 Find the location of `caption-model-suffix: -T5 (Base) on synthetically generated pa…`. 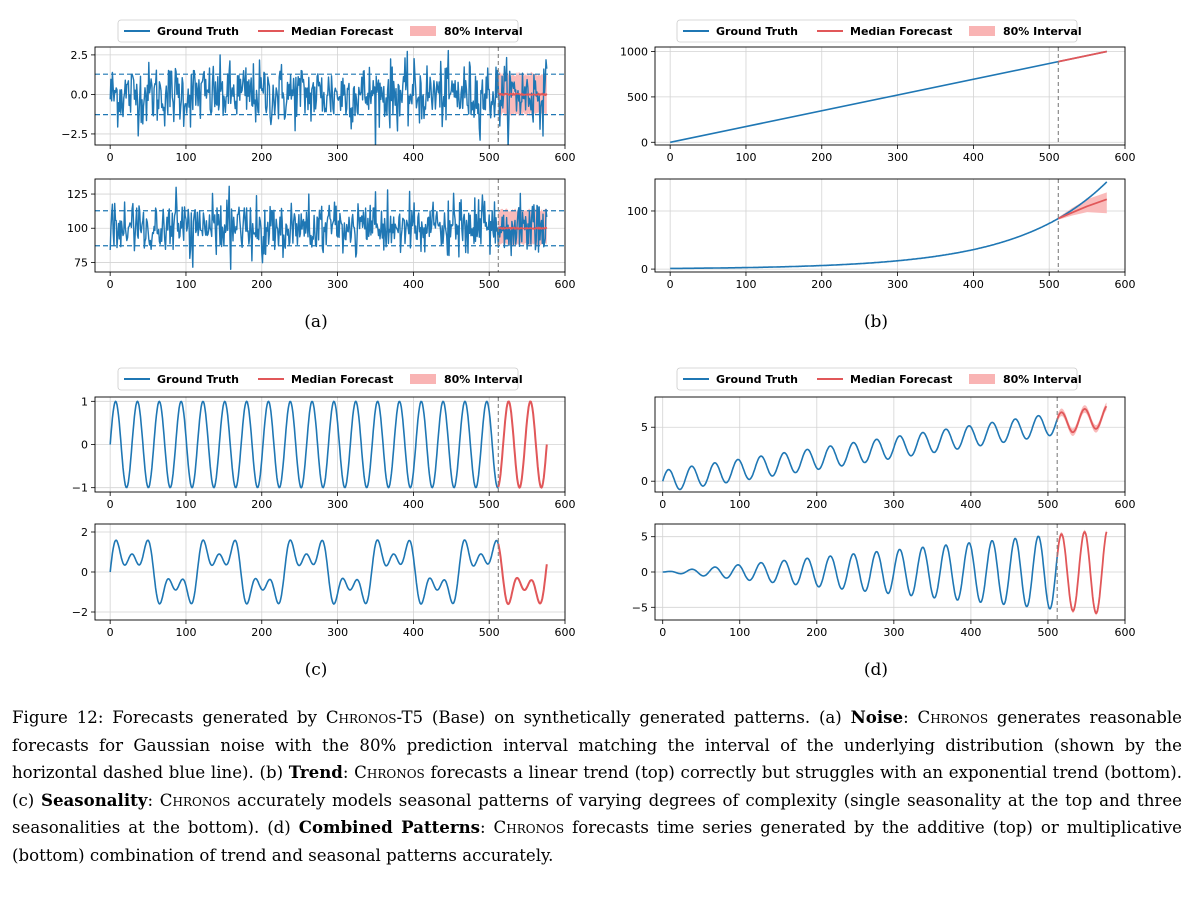

caption-model-suffix: -T5 (Base) on synthetically generated pa… is located at coordinates (623, 717).